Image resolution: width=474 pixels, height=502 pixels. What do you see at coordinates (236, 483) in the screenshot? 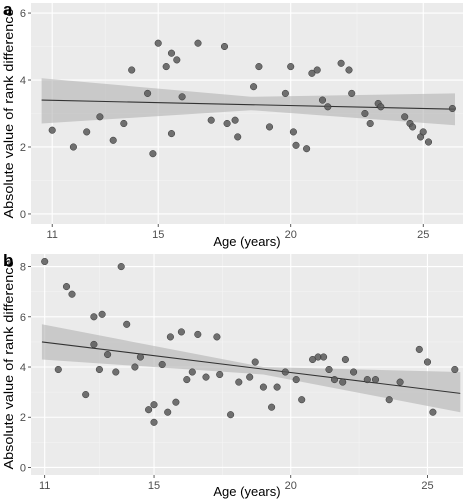
I see `x-tick-labels-b: 11 15 20 25` at bounding box center [236, 483].